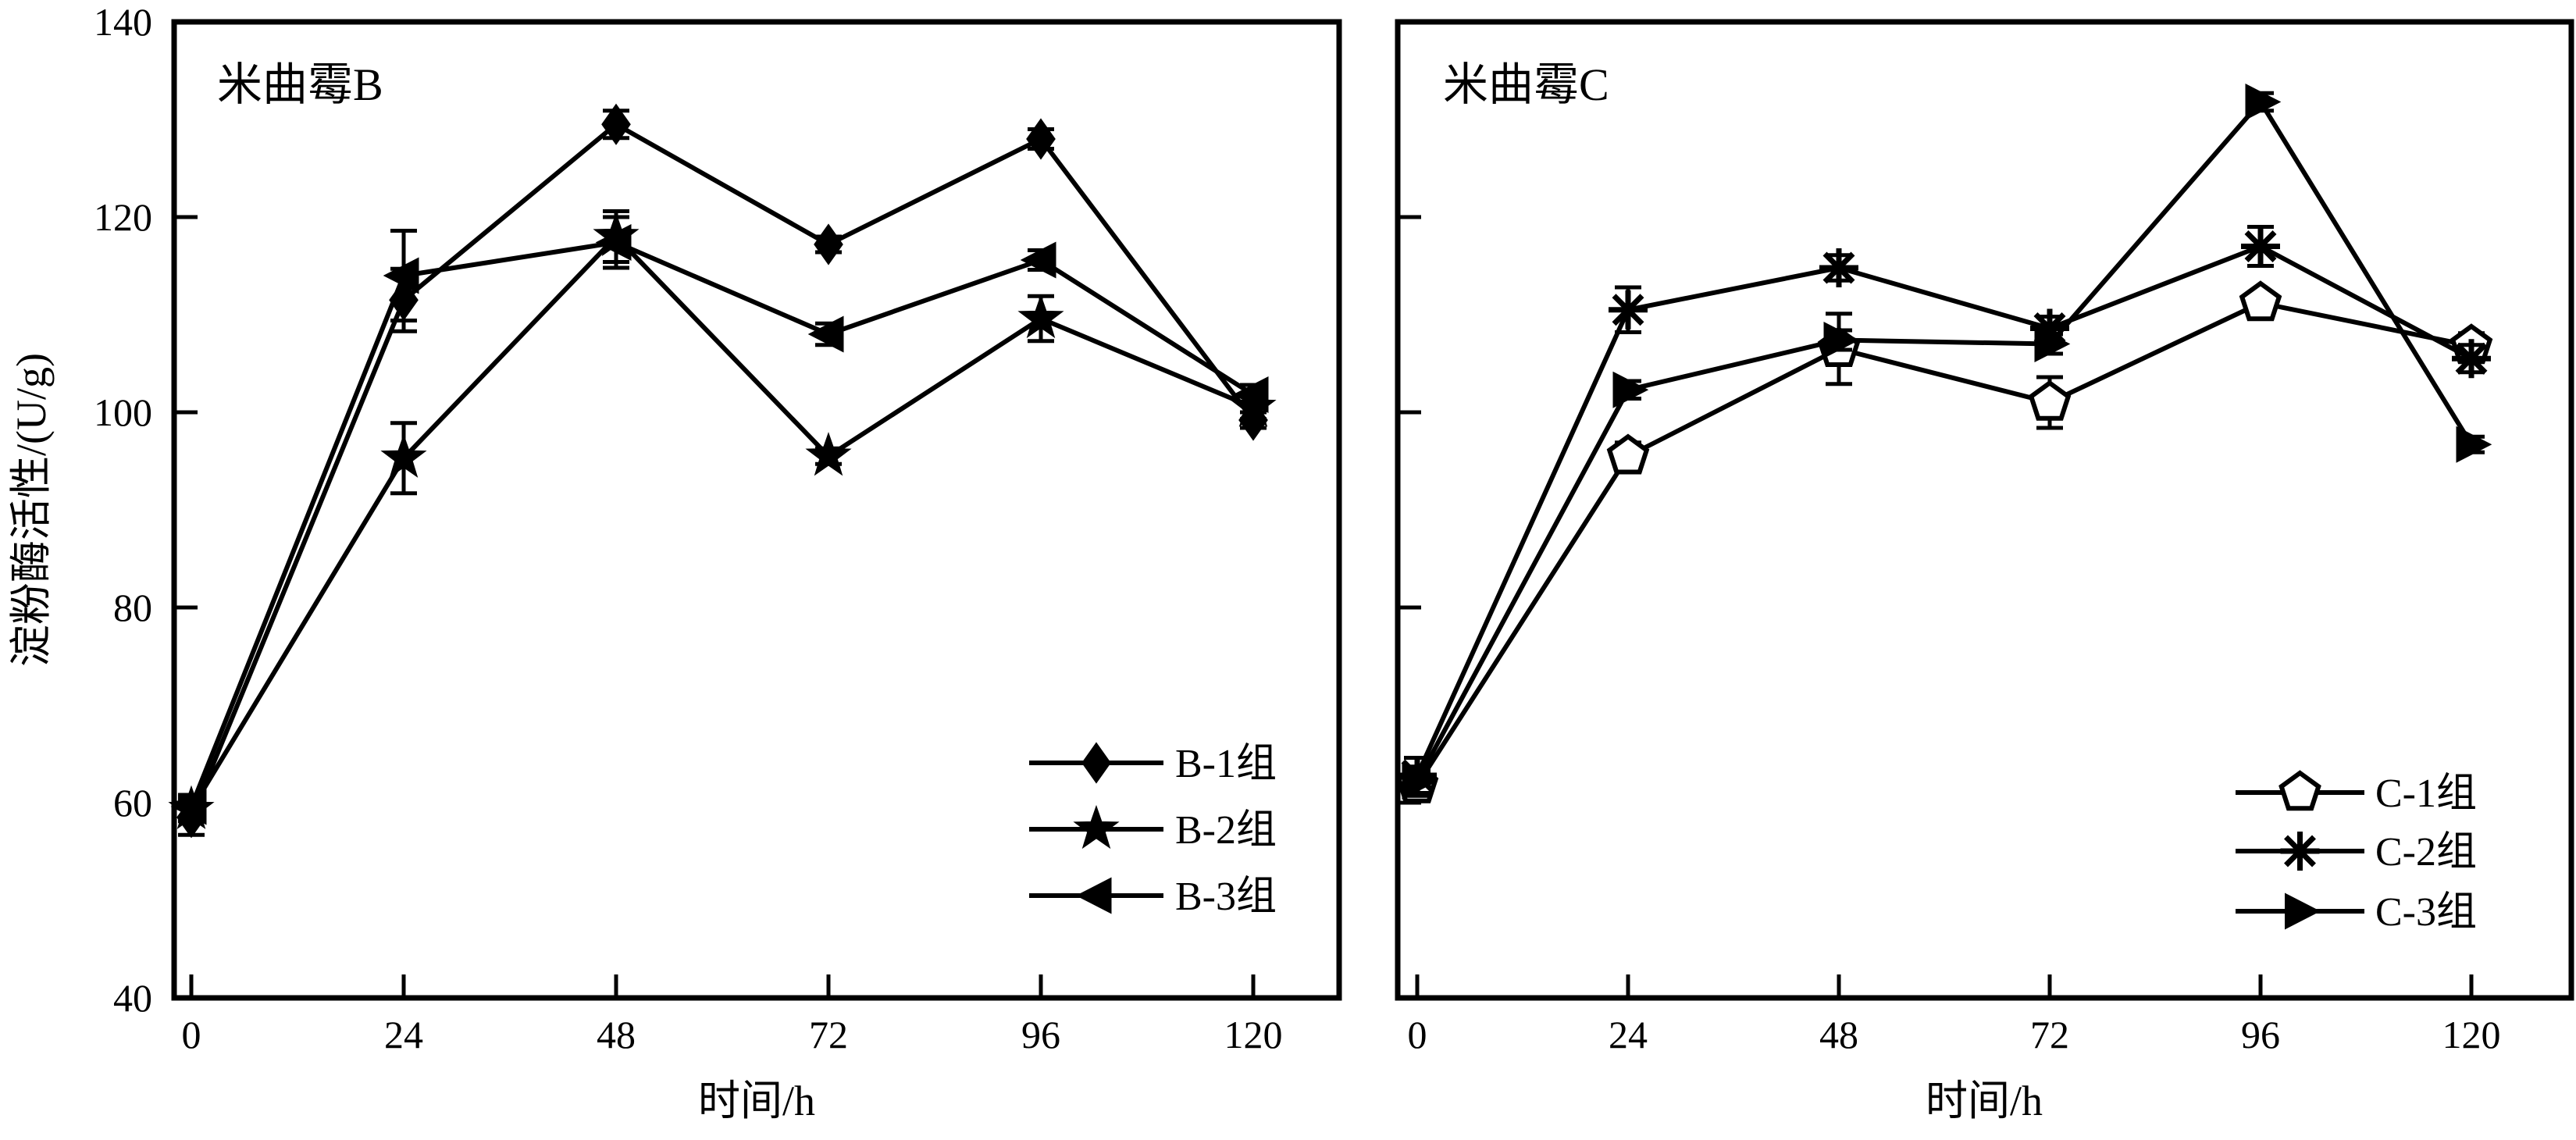 The width and height of the screenshot is (2576, 1140). Describe the element at coordinates (2426, 912) in the screenshot. I see `legend-label: C-3组` at that location.